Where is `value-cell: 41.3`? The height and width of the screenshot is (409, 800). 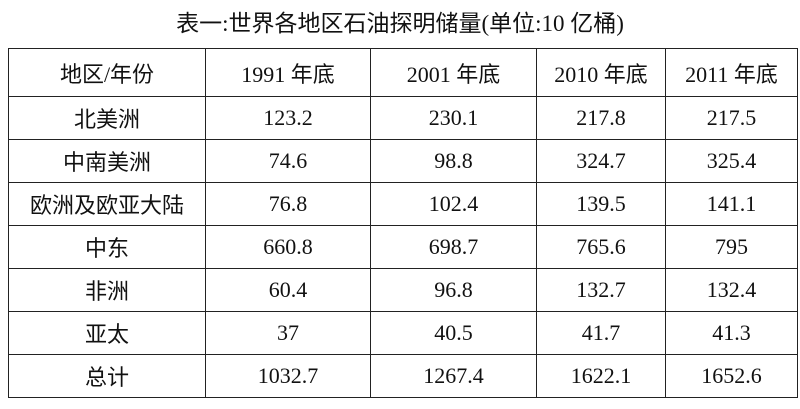 value-cell: 41.3 is located at coordinates (731, 333).